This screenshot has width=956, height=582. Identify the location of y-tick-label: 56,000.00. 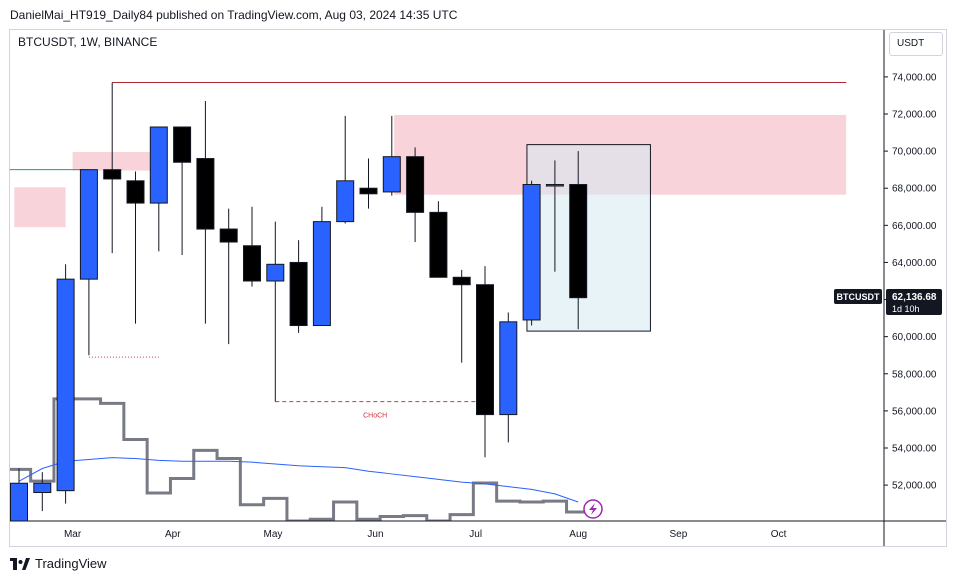
(914, 411).